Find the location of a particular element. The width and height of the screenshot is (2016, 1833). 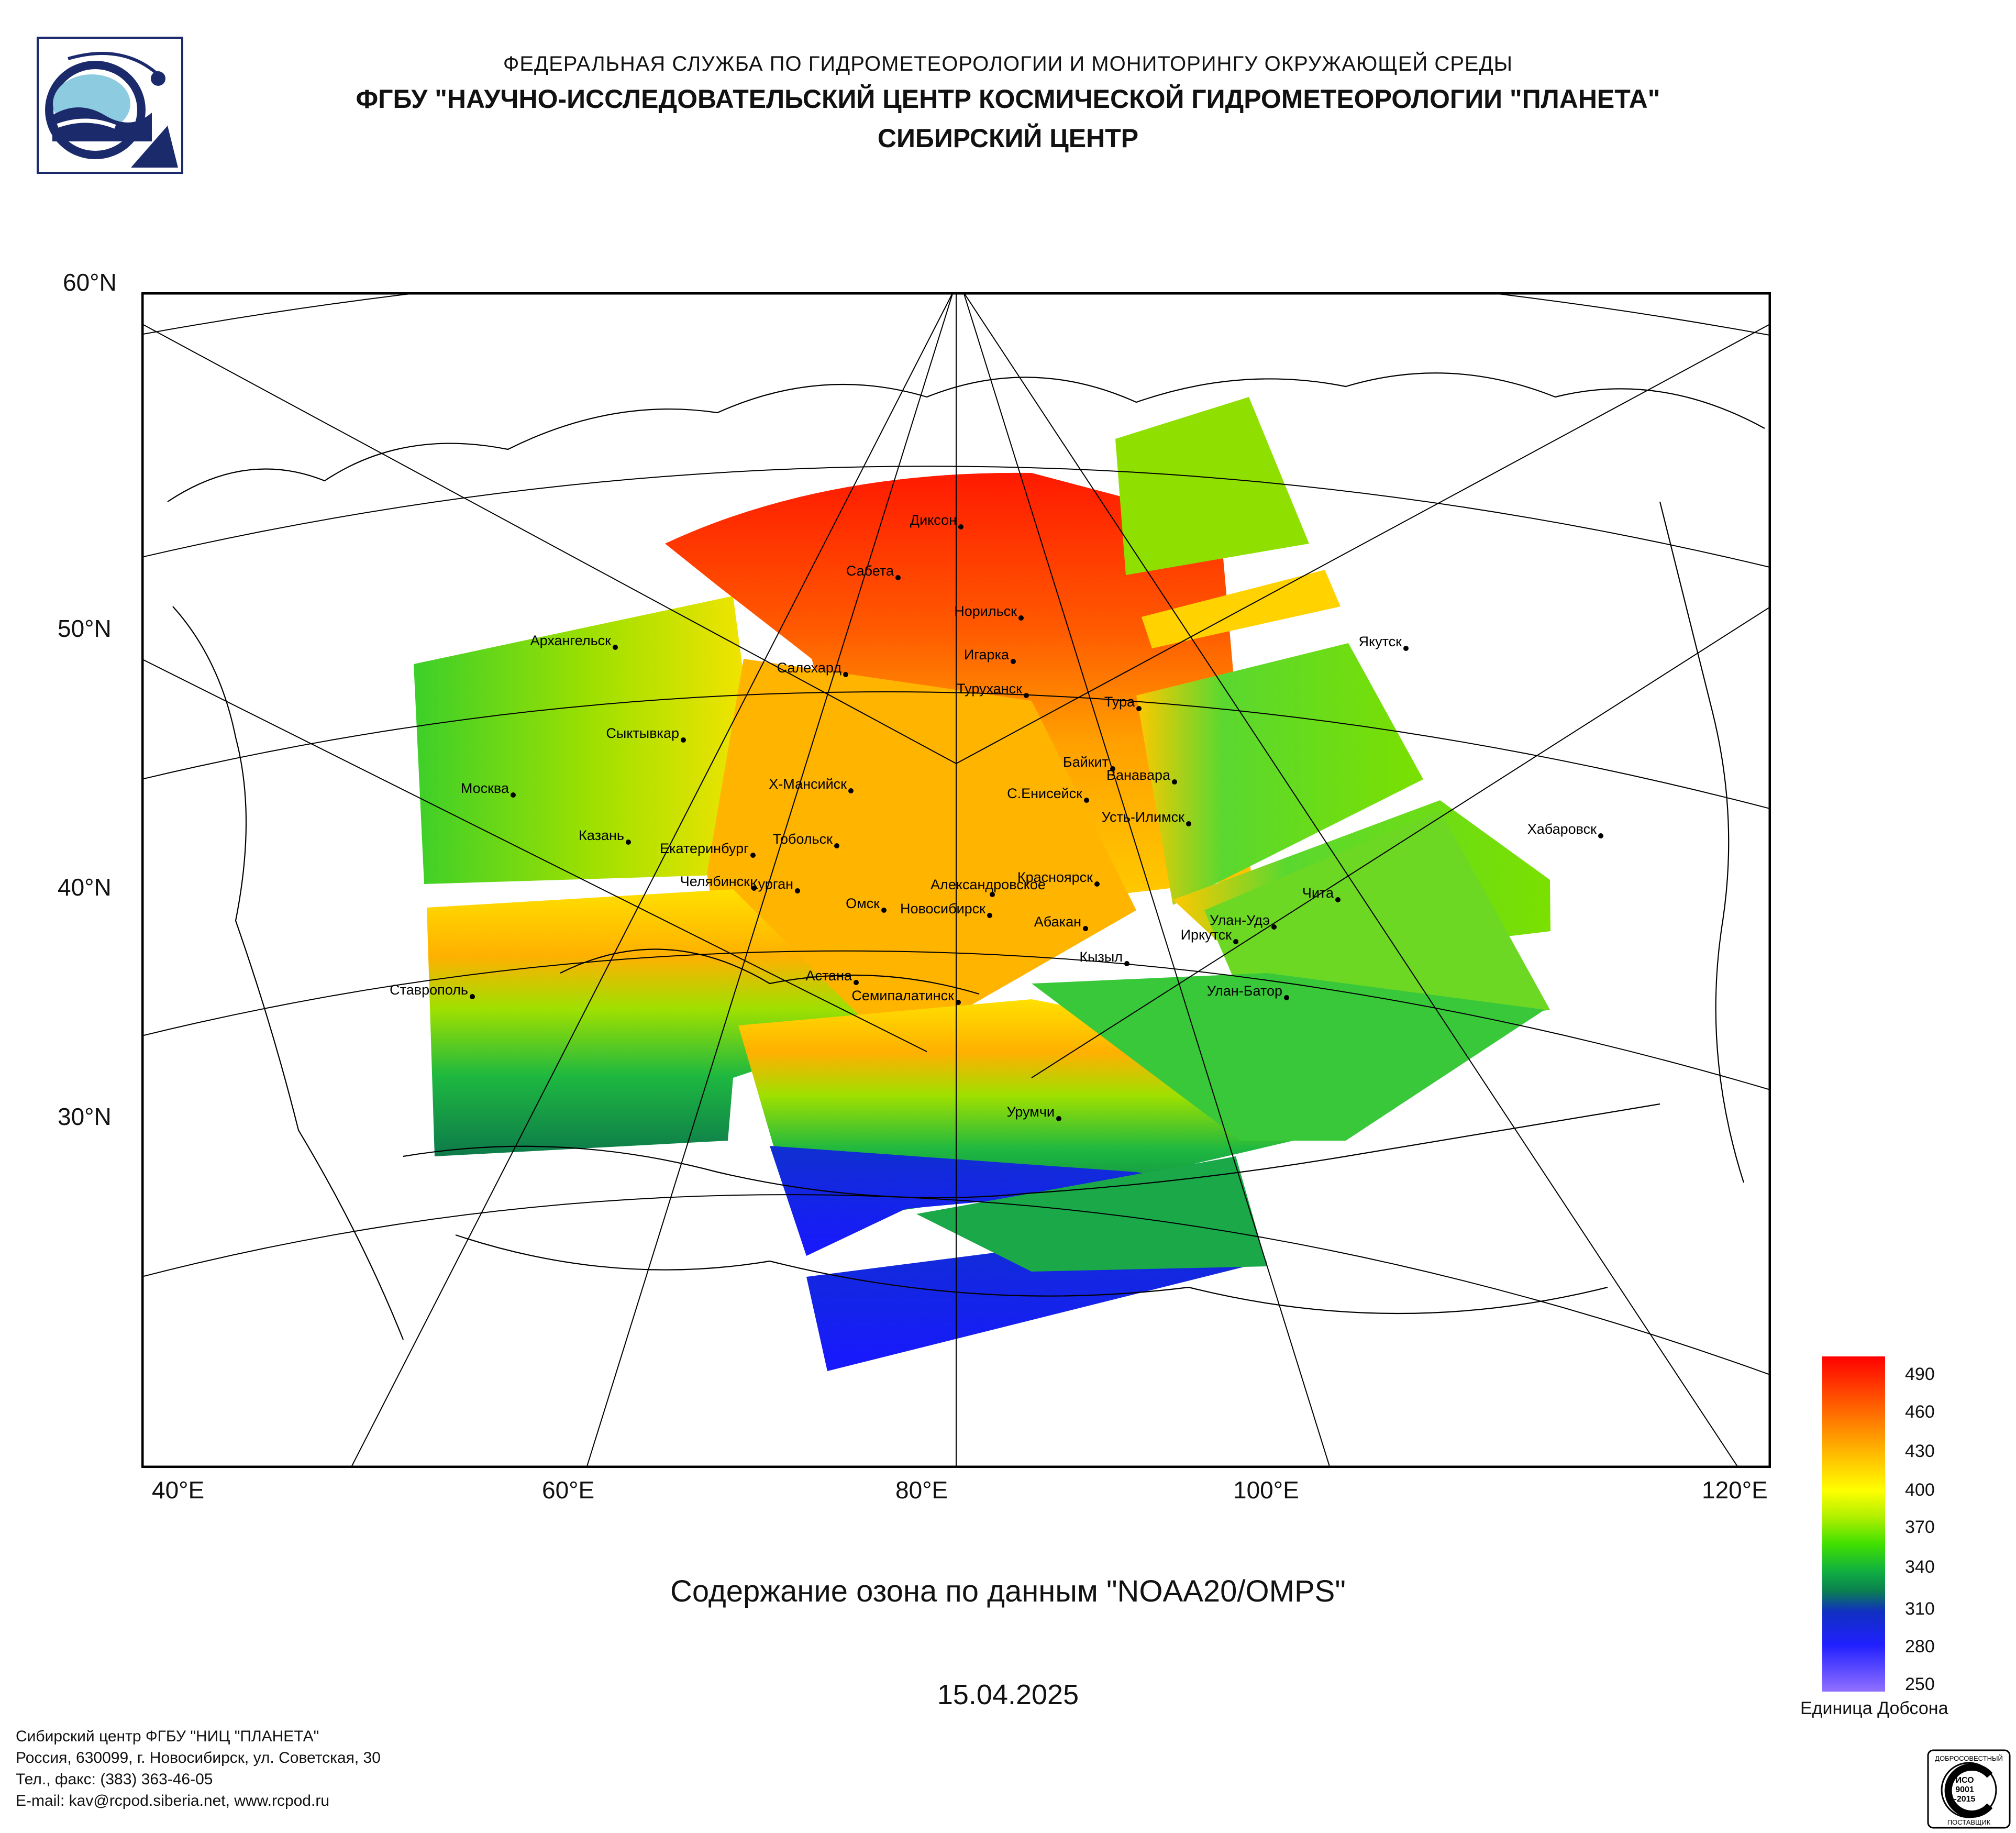

city-label: Челябинск is located at coordinates (715, 881).